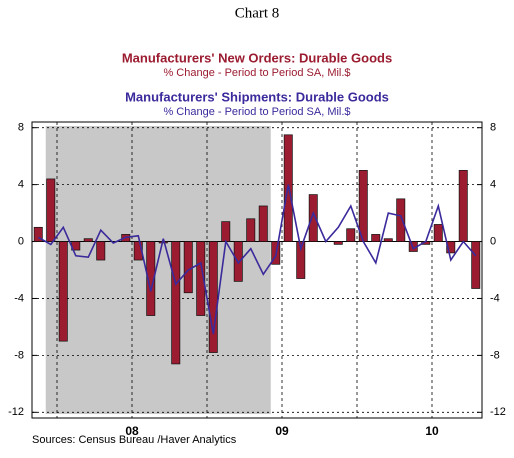 The width and height of the screenshot is (514, 458). What do you see at coordinates (21, 185) in the screenshot?
I see `y-tick-label: 4` at bounding box center [21, 185].